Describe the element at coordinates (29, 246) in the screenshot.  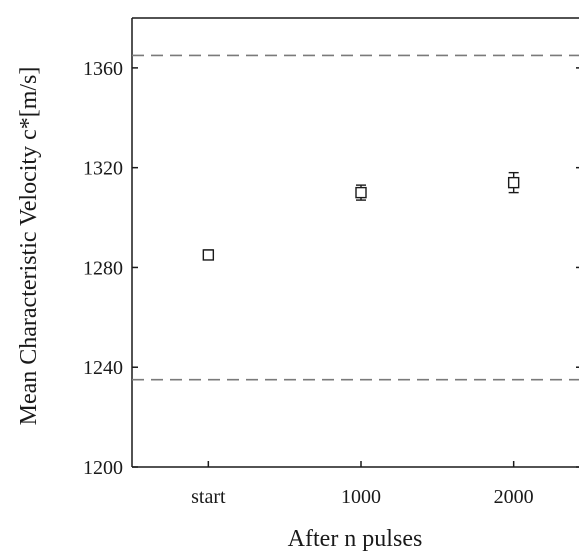
I see `y-axis-label: Mean Characteristic Velocity c*[m/s]` at that location.